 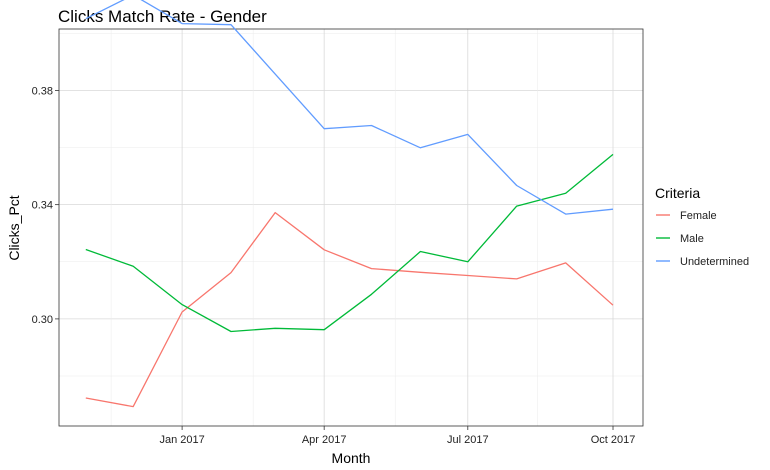 I want to click on y-tick-label: 0.30, so click(x=42, y=320).